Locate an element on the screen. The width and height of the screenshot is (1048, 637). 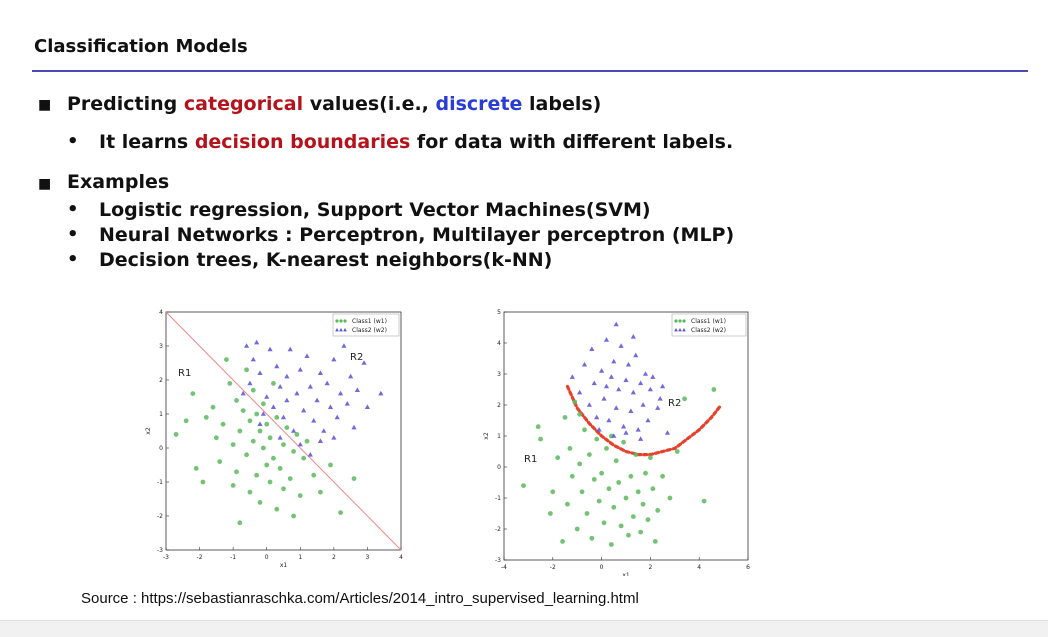
x-tick-label: 4 is located at coordinates (401, 557).